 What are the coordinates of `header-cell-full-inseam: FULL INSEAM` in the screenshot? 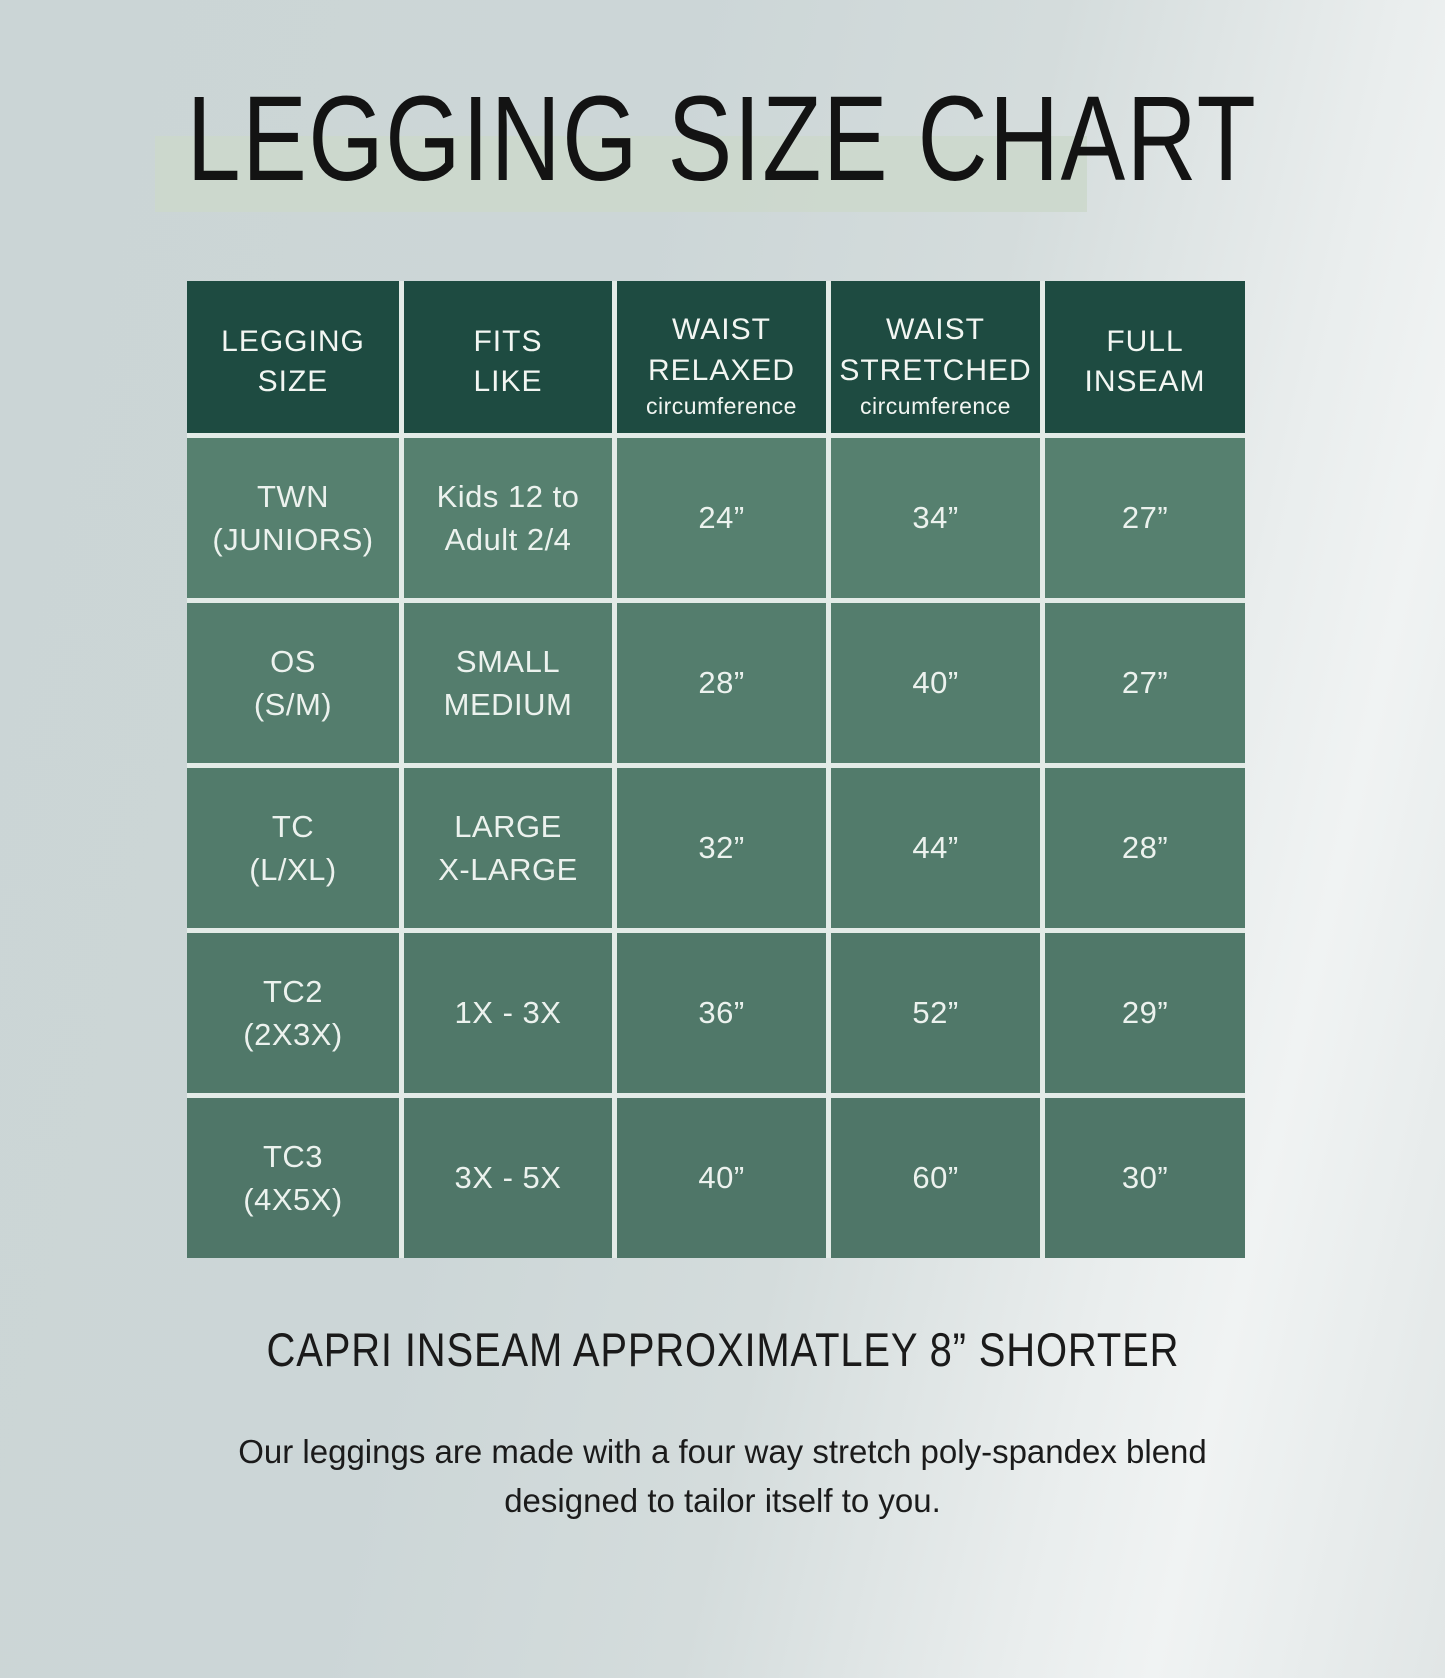 It's located at (1145, 357).